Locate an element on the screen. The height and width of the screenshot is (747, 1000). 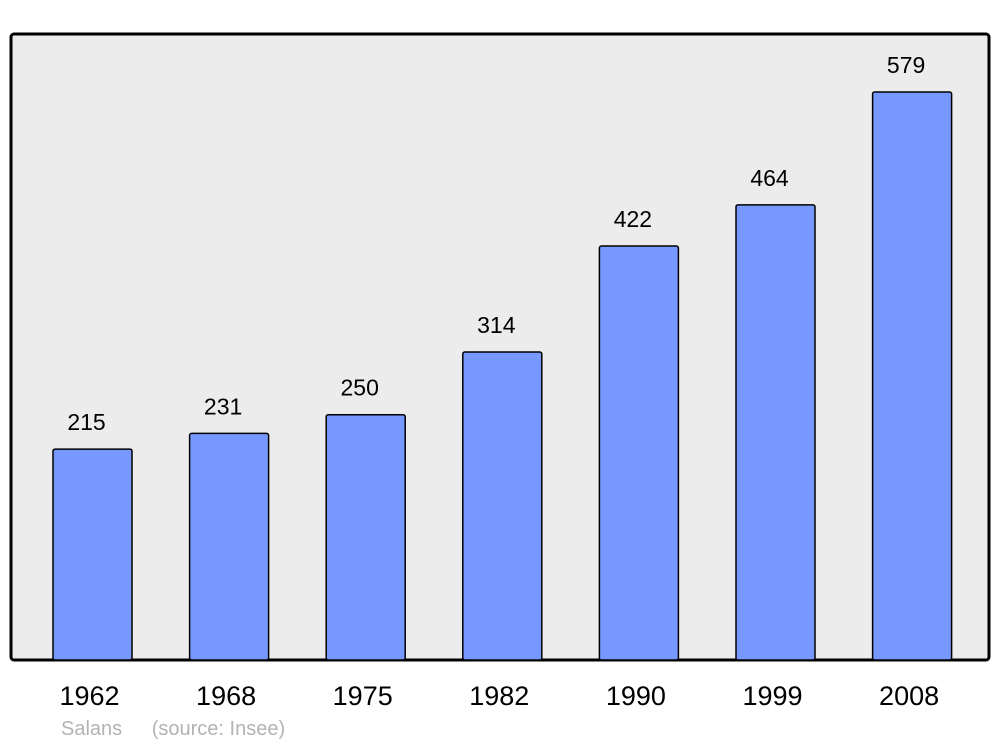
data-label: 231 is located at coordinates (223, 406).